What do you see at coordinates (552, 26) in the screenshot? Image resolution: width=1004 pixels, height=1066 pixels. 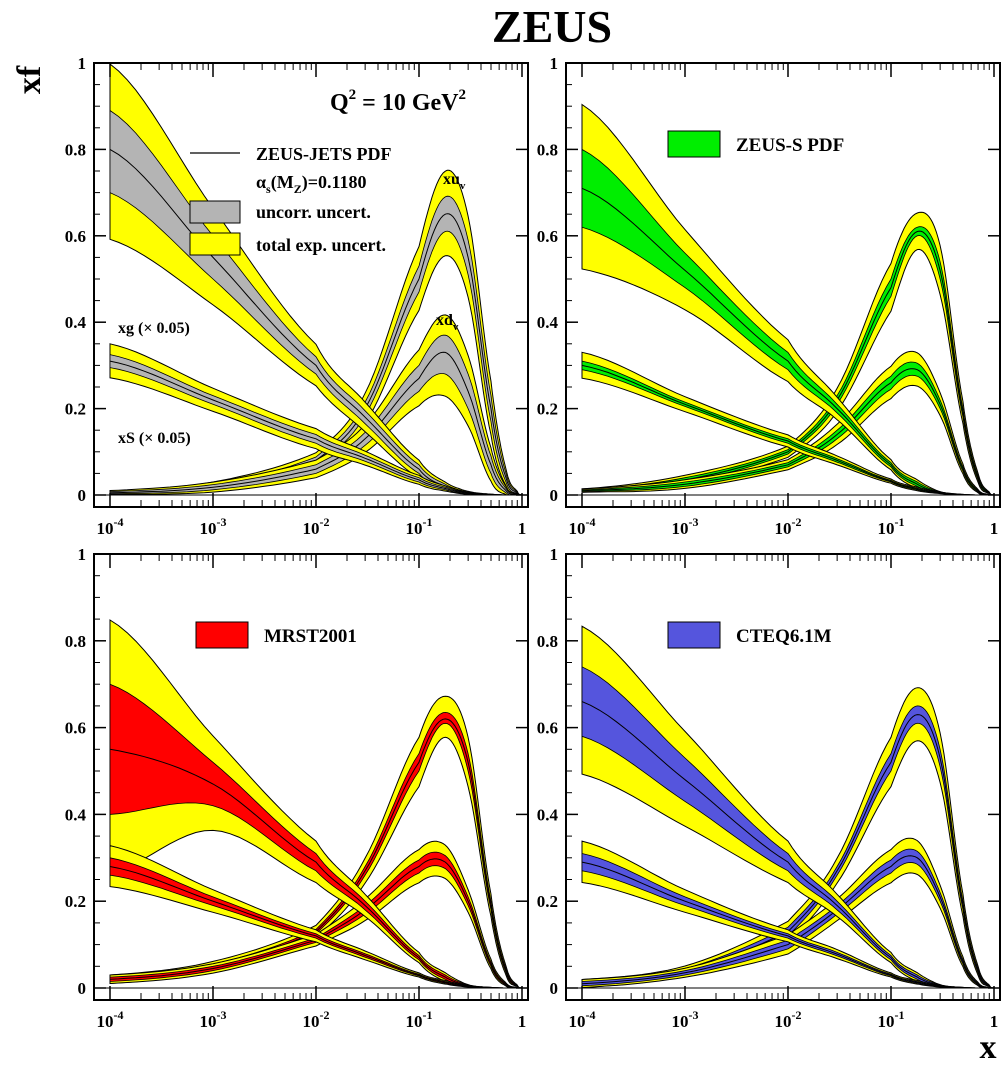 I see `figure-title: ZEUS` at bounding box center [552, 26].